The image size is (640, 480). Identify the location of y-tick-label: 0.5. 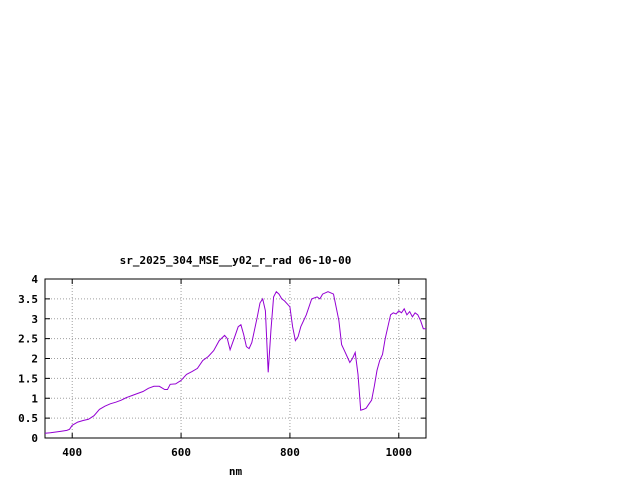
(28, 418).